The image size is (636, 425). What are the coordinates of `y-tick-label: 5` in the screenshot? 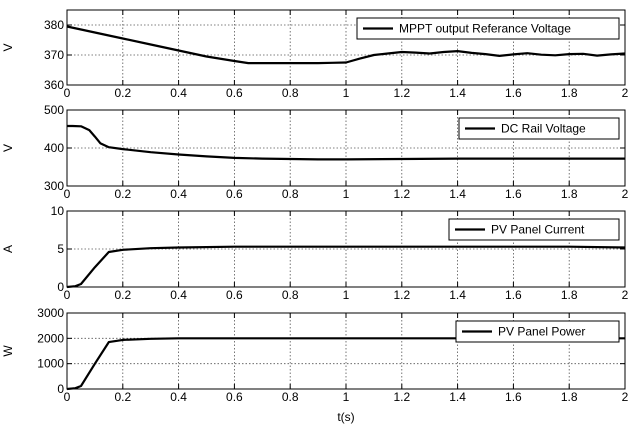 It's located at (60, 249).